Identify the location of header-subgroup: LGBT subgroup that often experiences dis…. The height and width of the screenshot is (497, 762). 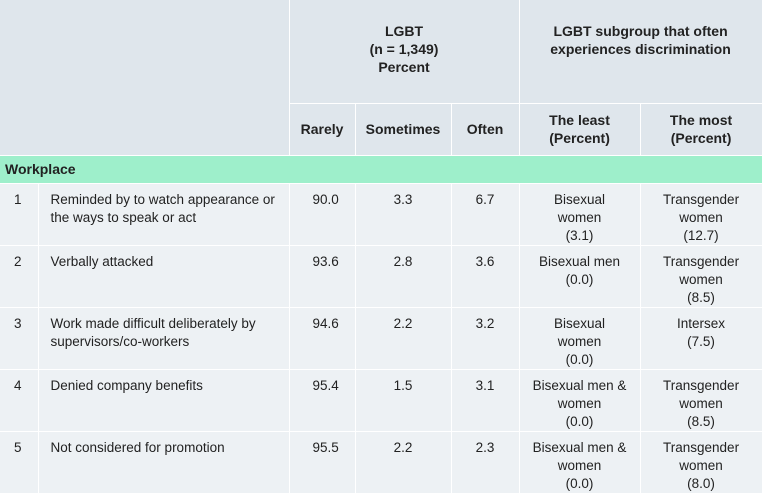
(640, 52).